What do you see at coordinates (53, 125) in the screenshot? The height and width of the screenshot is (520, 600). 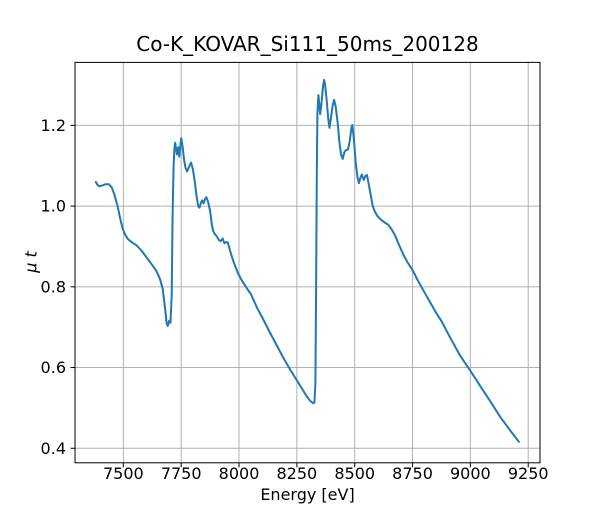 I see `y-tick-label: 1.2` at bounding box center [53, 125].